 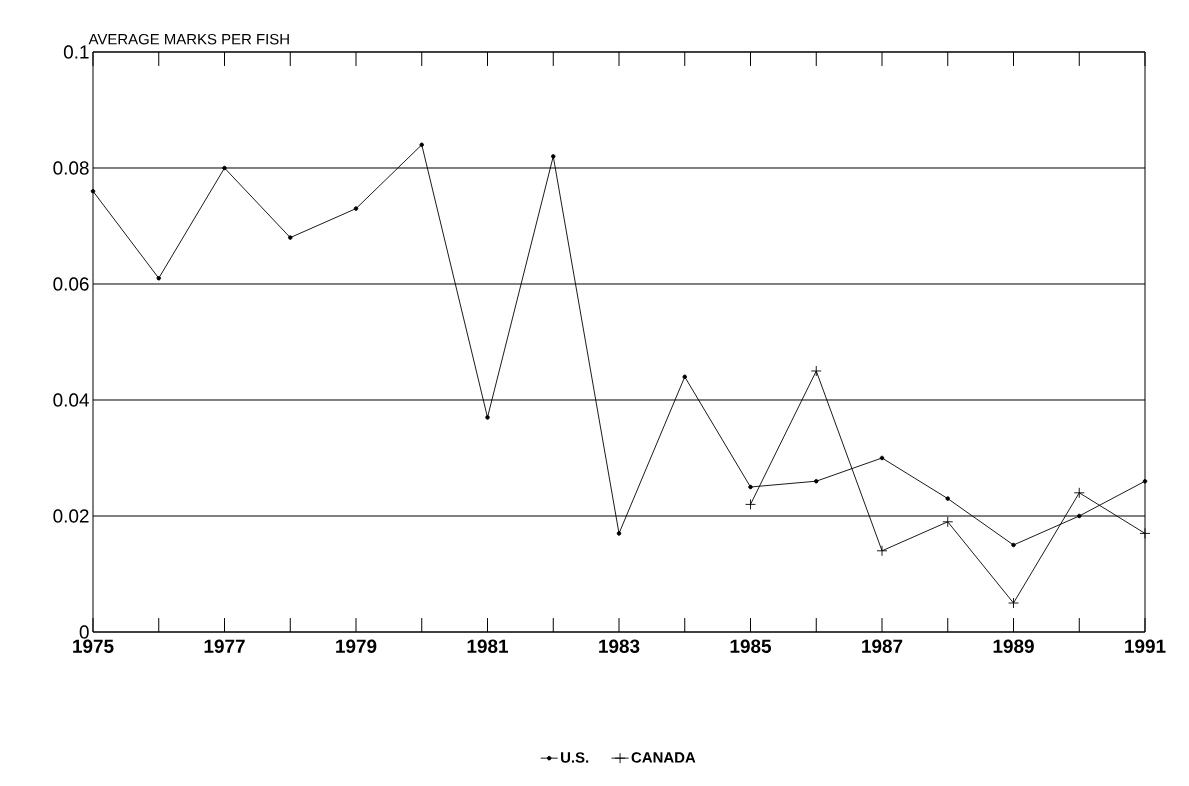 What do you see at coordinates (751, 646) in the screenshot?
I see `x-tick-label: 1985` at bounding box center [751, 646].